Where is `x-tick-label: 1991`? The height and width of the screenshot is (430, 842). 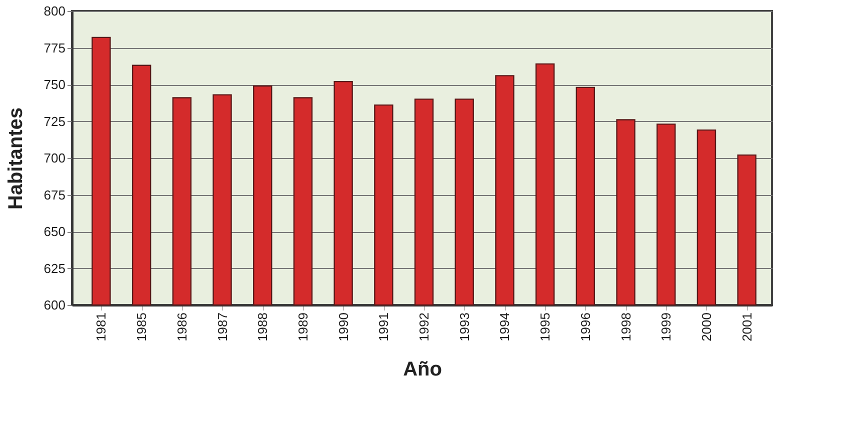 x-tick-label: 1991 is located at coordinates (384, 327).